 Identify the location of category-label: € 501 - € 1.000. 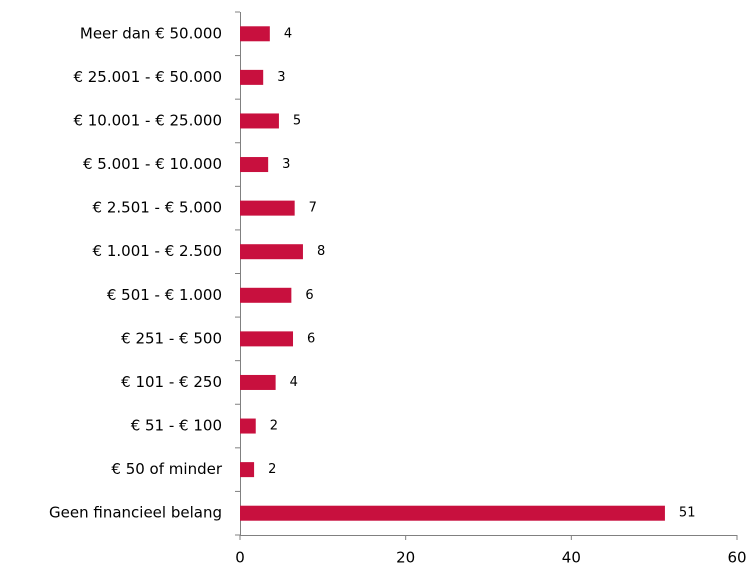
(164, 295).